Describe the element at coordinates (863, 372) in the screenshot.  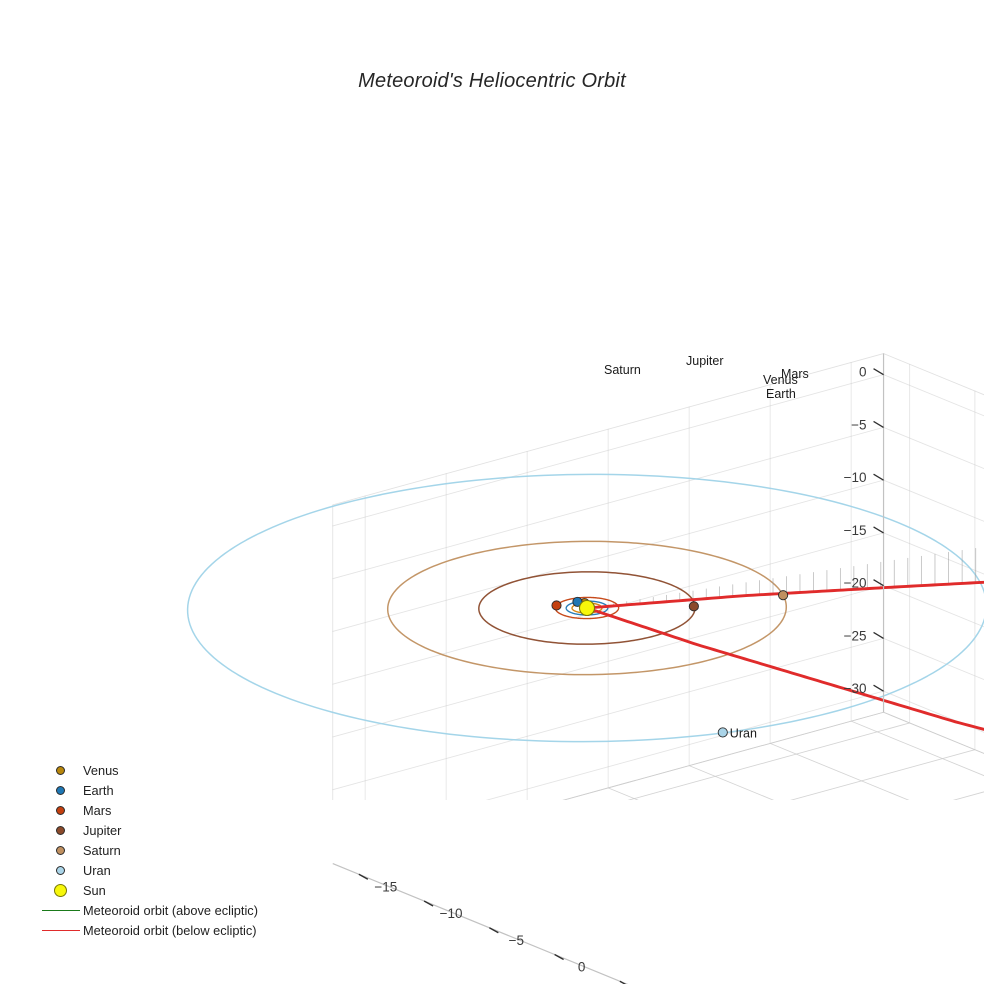
I see `z-tick-label: 0` at that location.